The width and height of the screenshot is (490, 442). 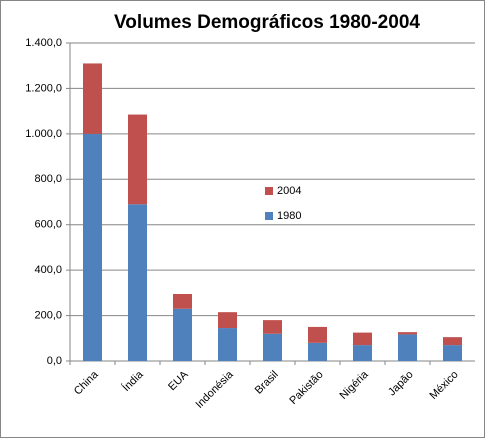 I want to click on y-tick-label: 0,0, so click(x=54, y=361).